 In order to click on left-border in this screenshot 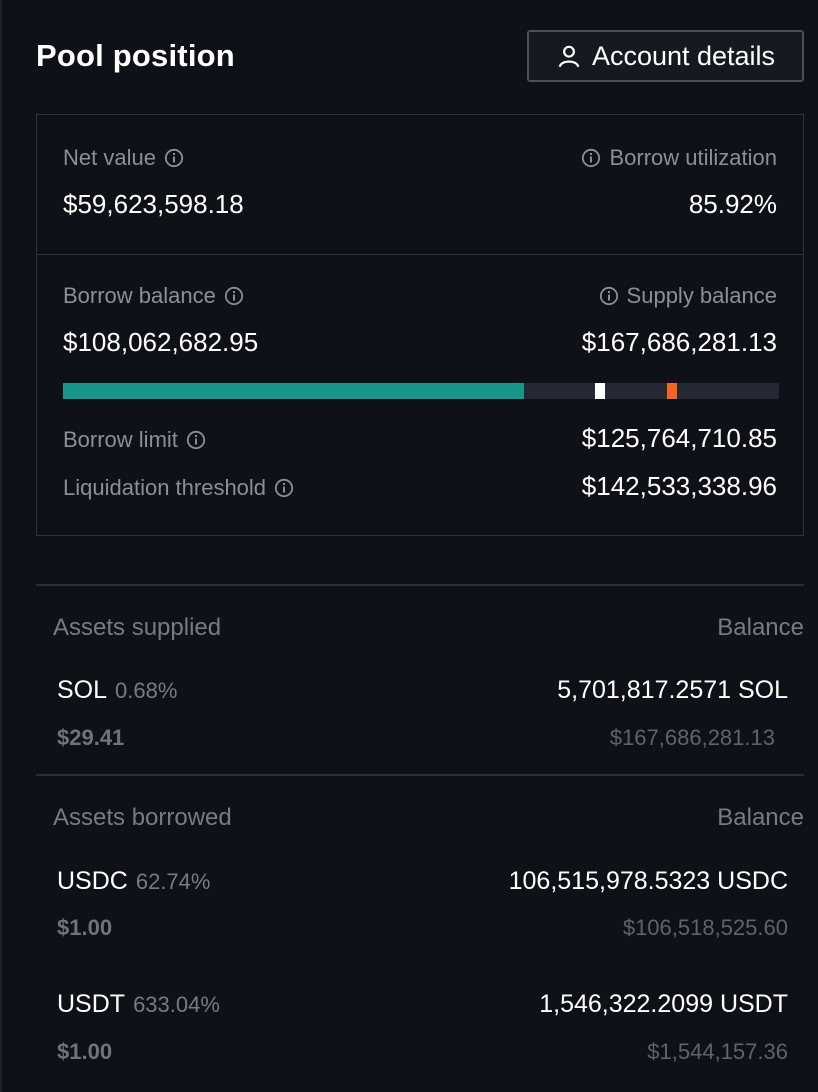, I will do `click(1, 546)`.